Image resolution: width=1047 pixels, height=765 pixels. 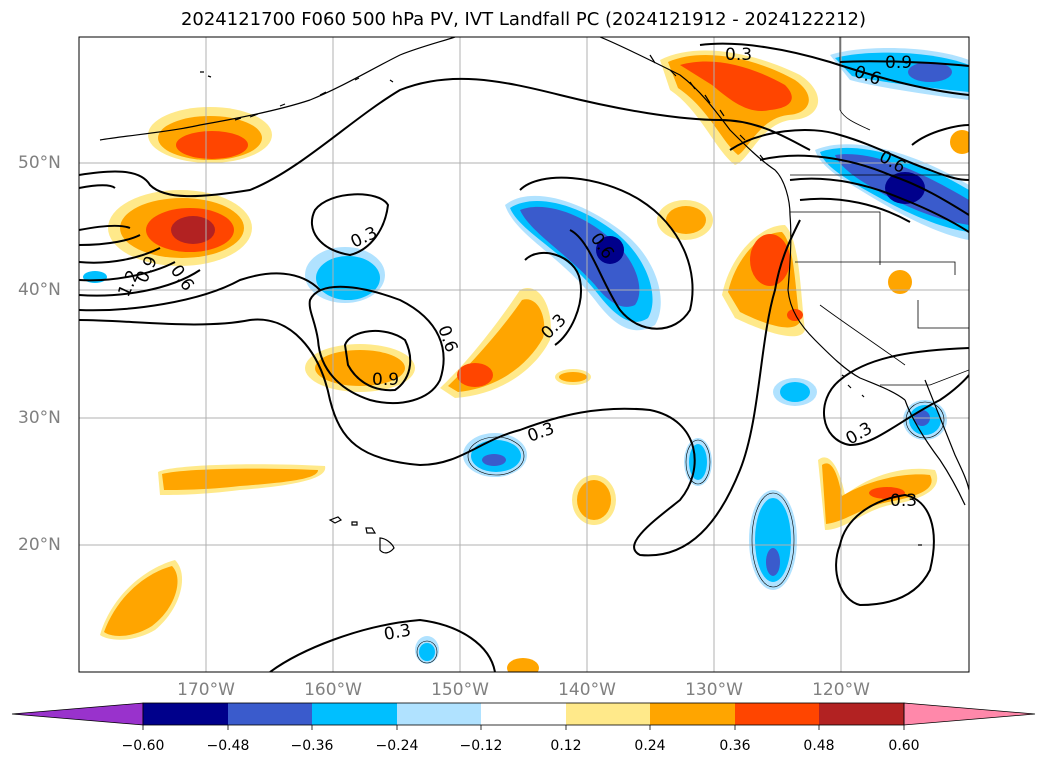 I want to click on lon-tick-label: 170°W, so click(x=206, y=690).